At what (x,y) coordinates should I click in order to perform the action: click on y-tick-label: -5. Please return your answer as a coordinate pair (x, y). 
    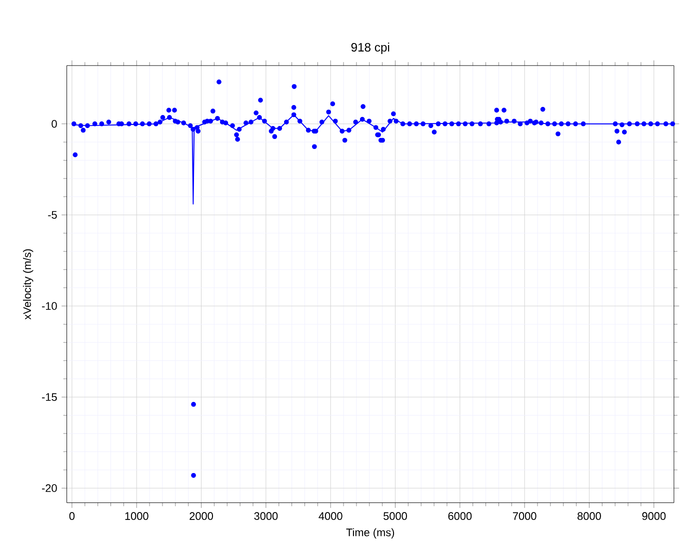
    Looking at the image, I should click on (52, 214).